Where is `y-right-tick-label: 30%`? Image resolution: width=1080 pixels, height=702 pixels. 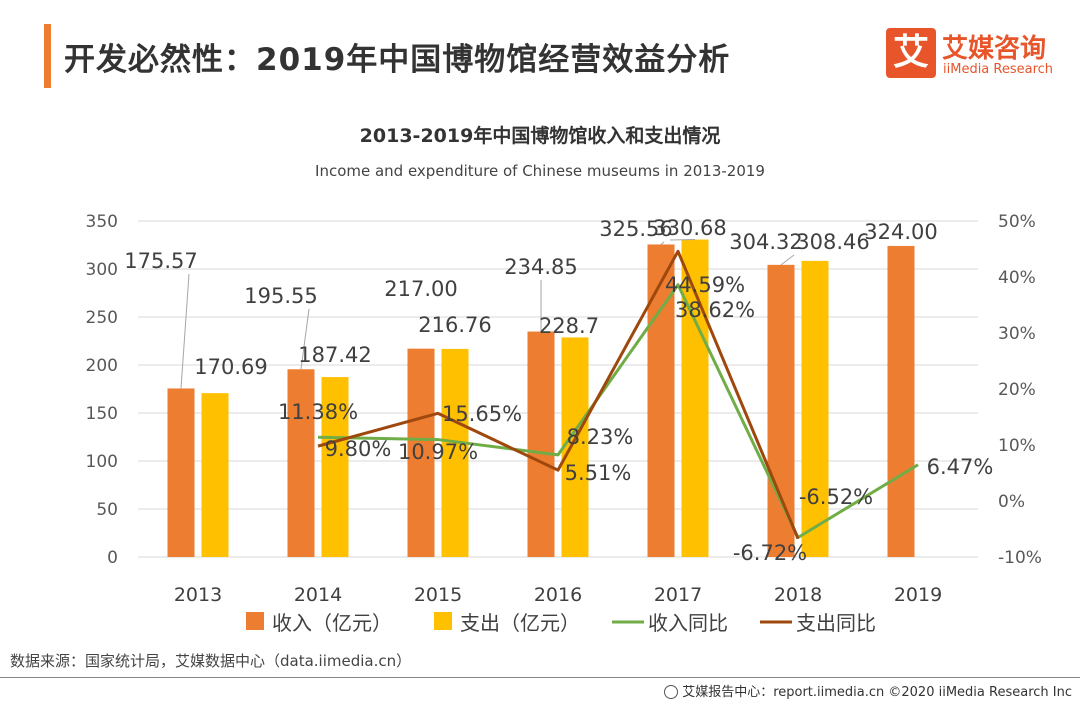
y-right-tick-label: 30% is located at coordinates (1017, 334).